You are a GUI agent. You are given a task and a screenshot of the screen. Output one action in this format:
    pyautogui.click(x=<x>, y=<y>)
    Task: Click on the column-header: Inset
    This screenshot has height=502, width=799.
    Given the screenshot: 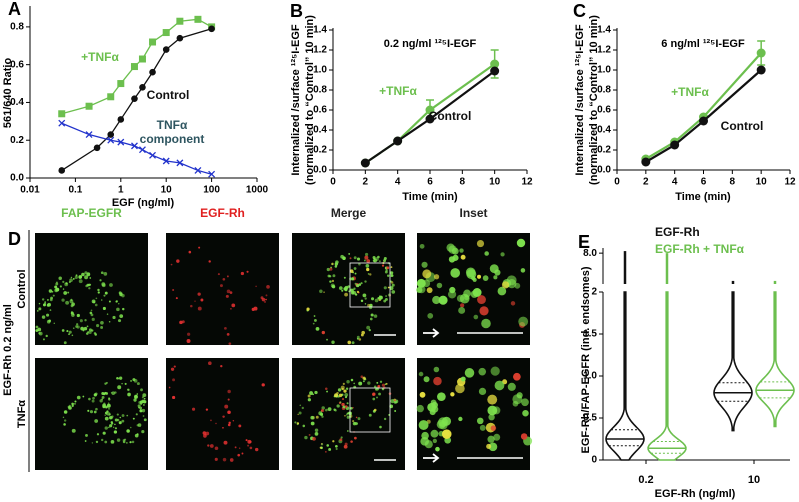 What is the action you would take?
    pyautogui.click(x=473, y=213)
    